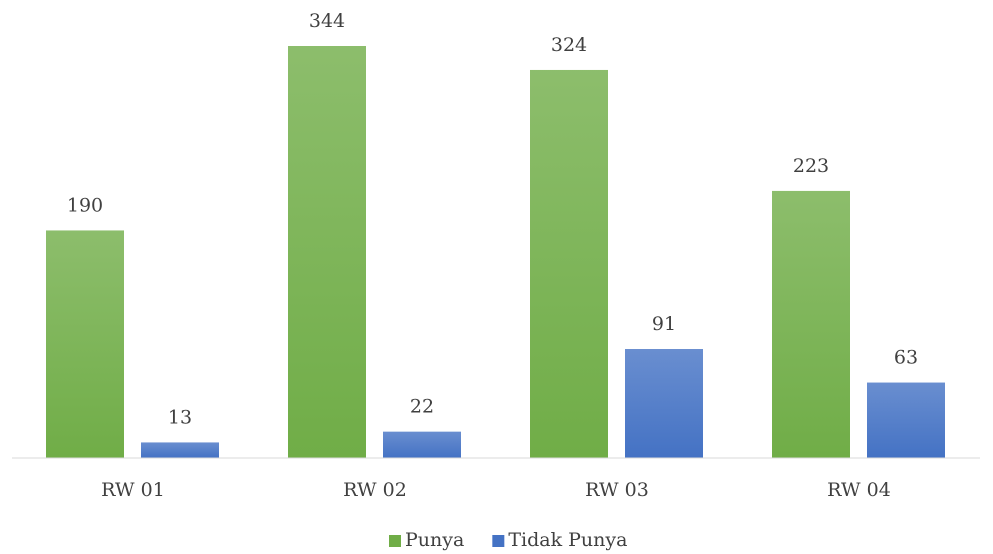 This screenshot has height=554, width=993. What do you see at coordinates (859, 490) in the screenshot?
I see `x-tick-label: RW 04` at bounding box center [859, 490].